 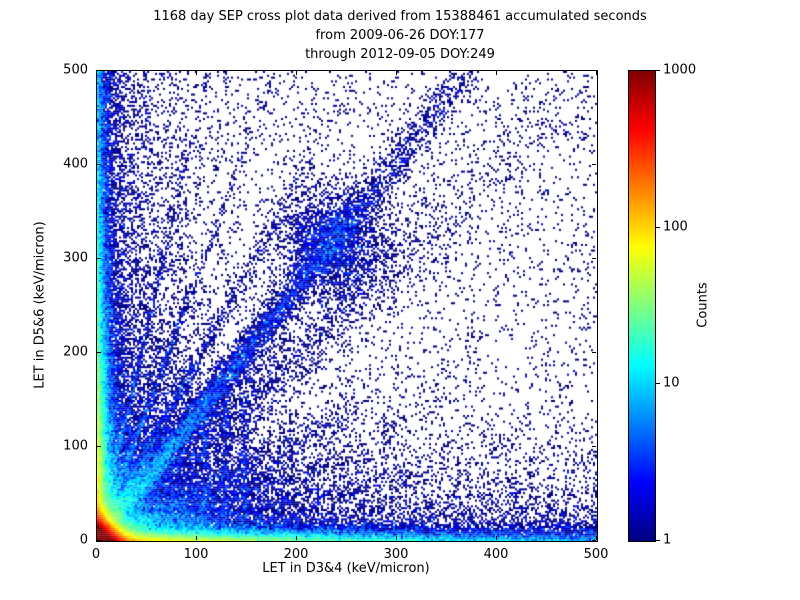 I want to click on x-axis-label: LET in D3&4 (keV/micron), so click(x=346, y=568).